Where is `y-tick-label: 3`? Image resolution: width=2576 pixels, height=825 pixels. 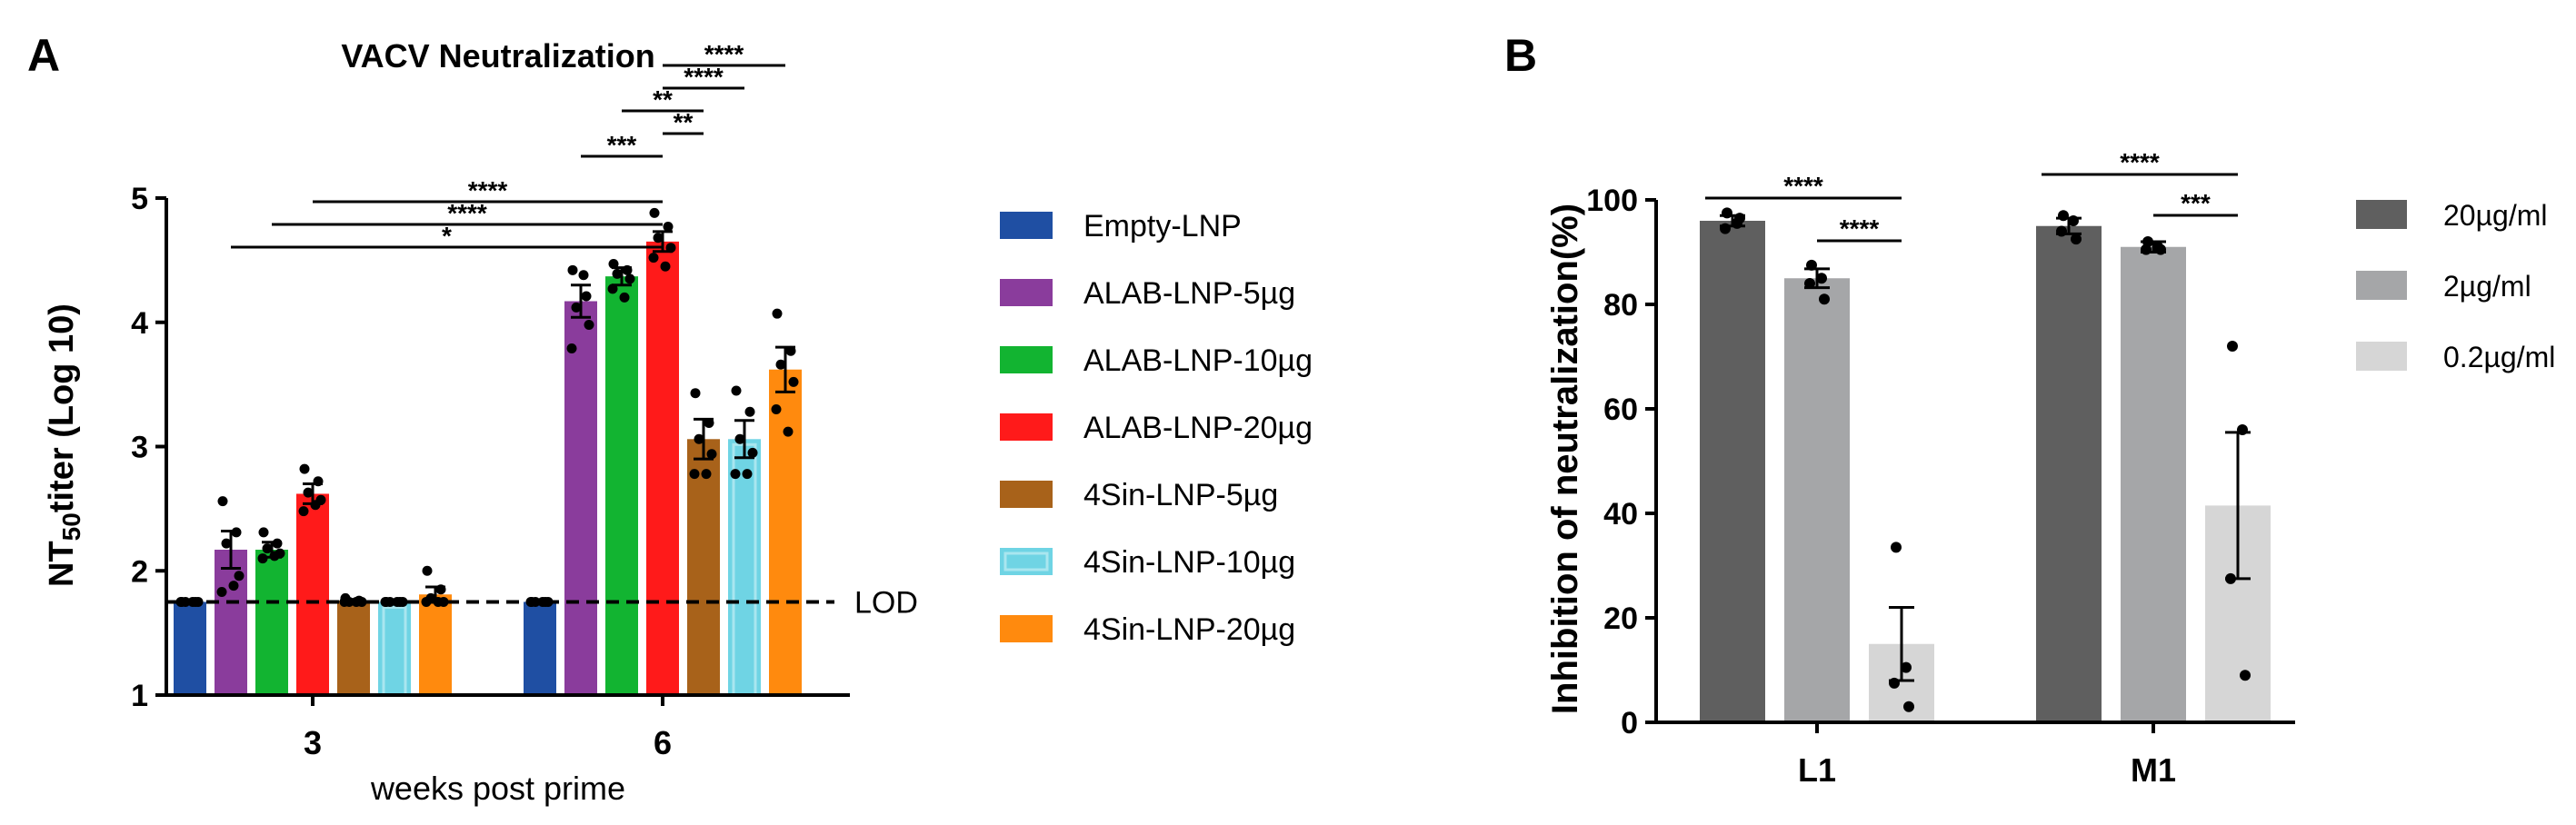
y-tick-label: 3 is located at coordinates (139, 448).